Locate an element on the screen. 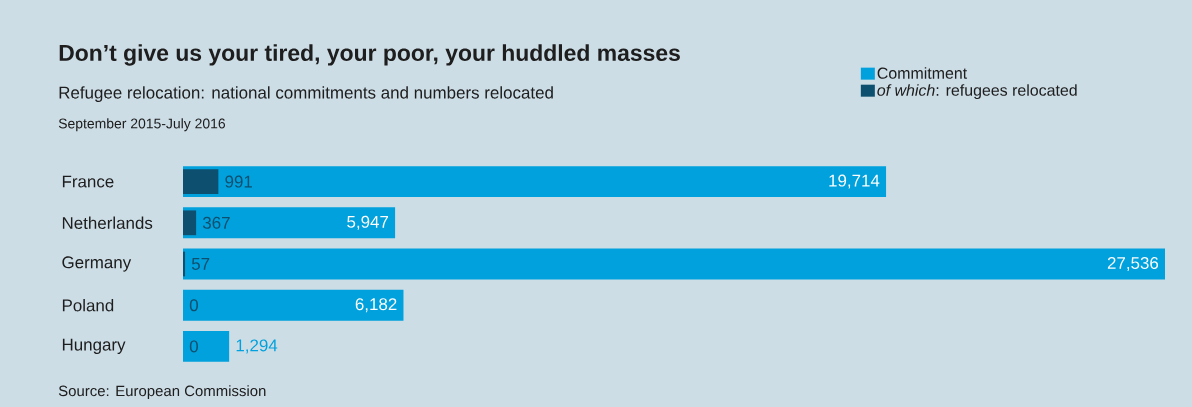  legend-label: of which: refugees relocated is located at coordinates (977, 92).